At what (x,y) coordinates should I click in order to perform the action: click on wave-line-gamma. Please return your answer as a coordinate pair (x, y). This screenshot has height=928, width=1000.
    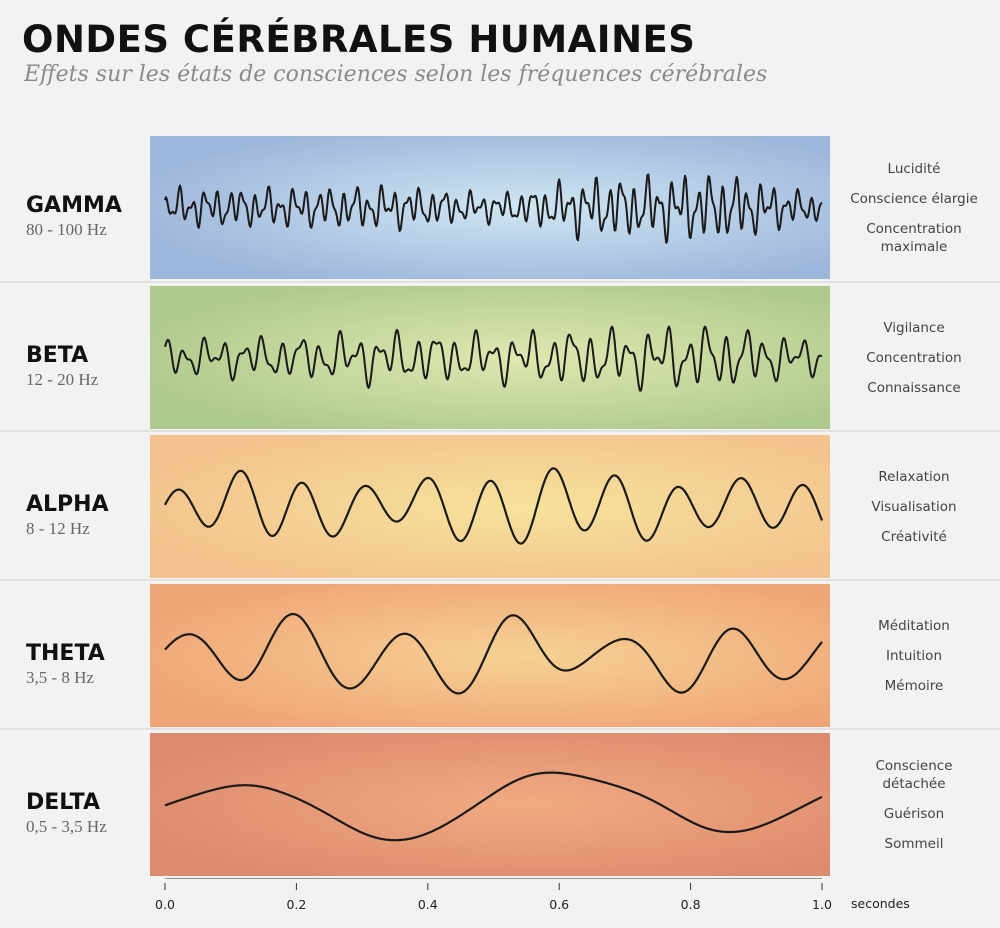
    Looking at the image, I should click on (493, 208).